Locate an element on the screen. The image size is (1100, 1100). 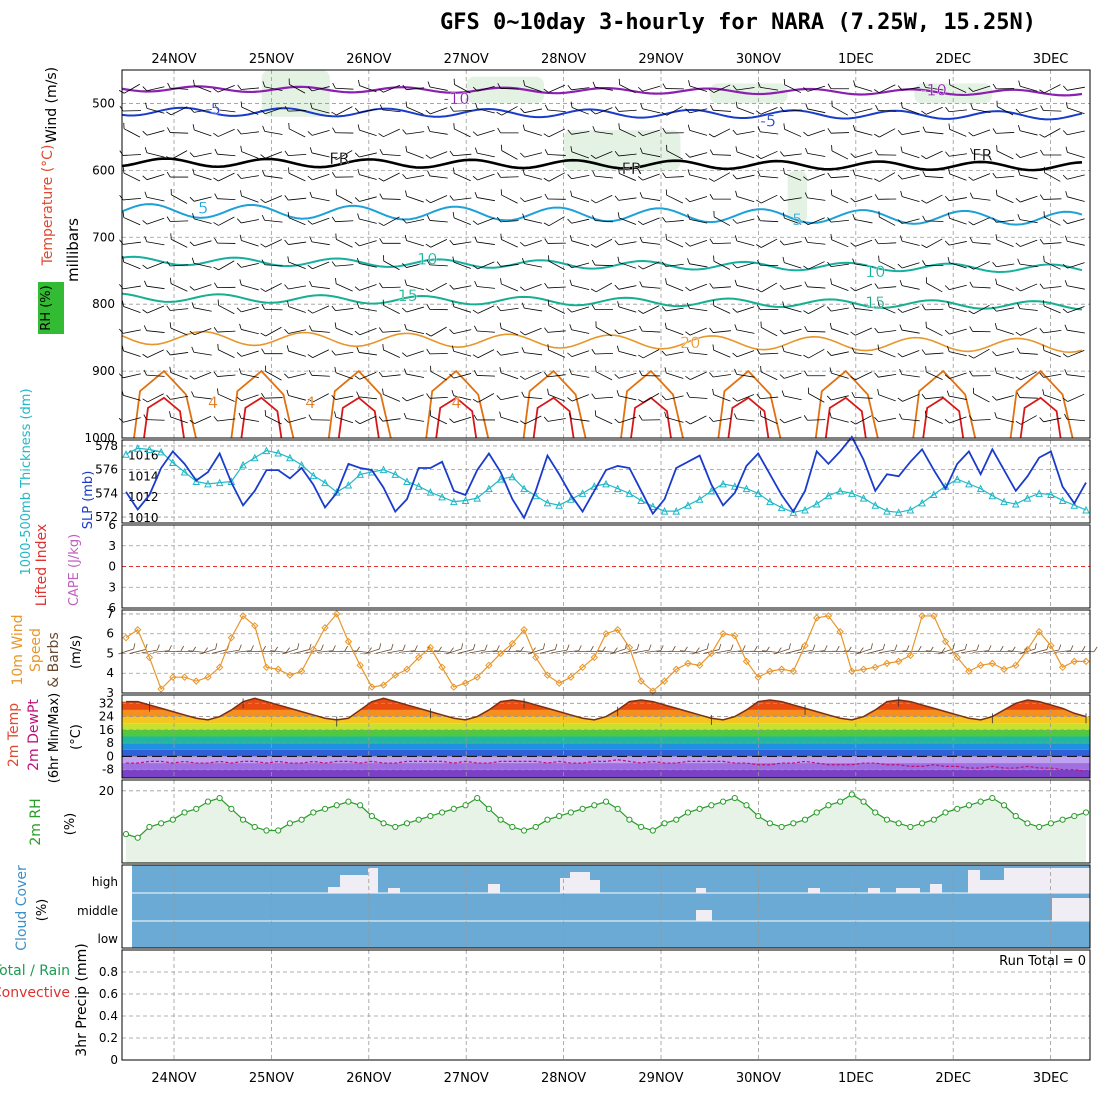
lifted-index-tick-label: 3 is located at coordinates (112, 546).